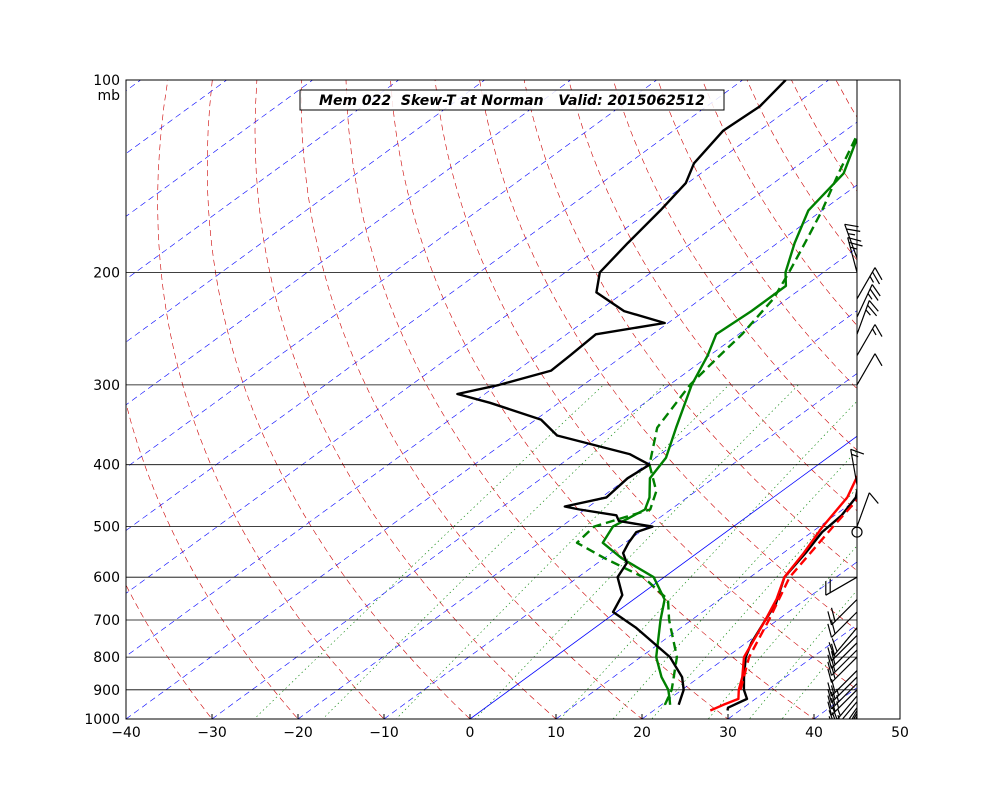 The width and height of the screenshot is (1000, 800). What do you see at coordinates (106, 528) in the screenshot?
I see `pressure-tick-label: 500` at bounding box center [106, 528].